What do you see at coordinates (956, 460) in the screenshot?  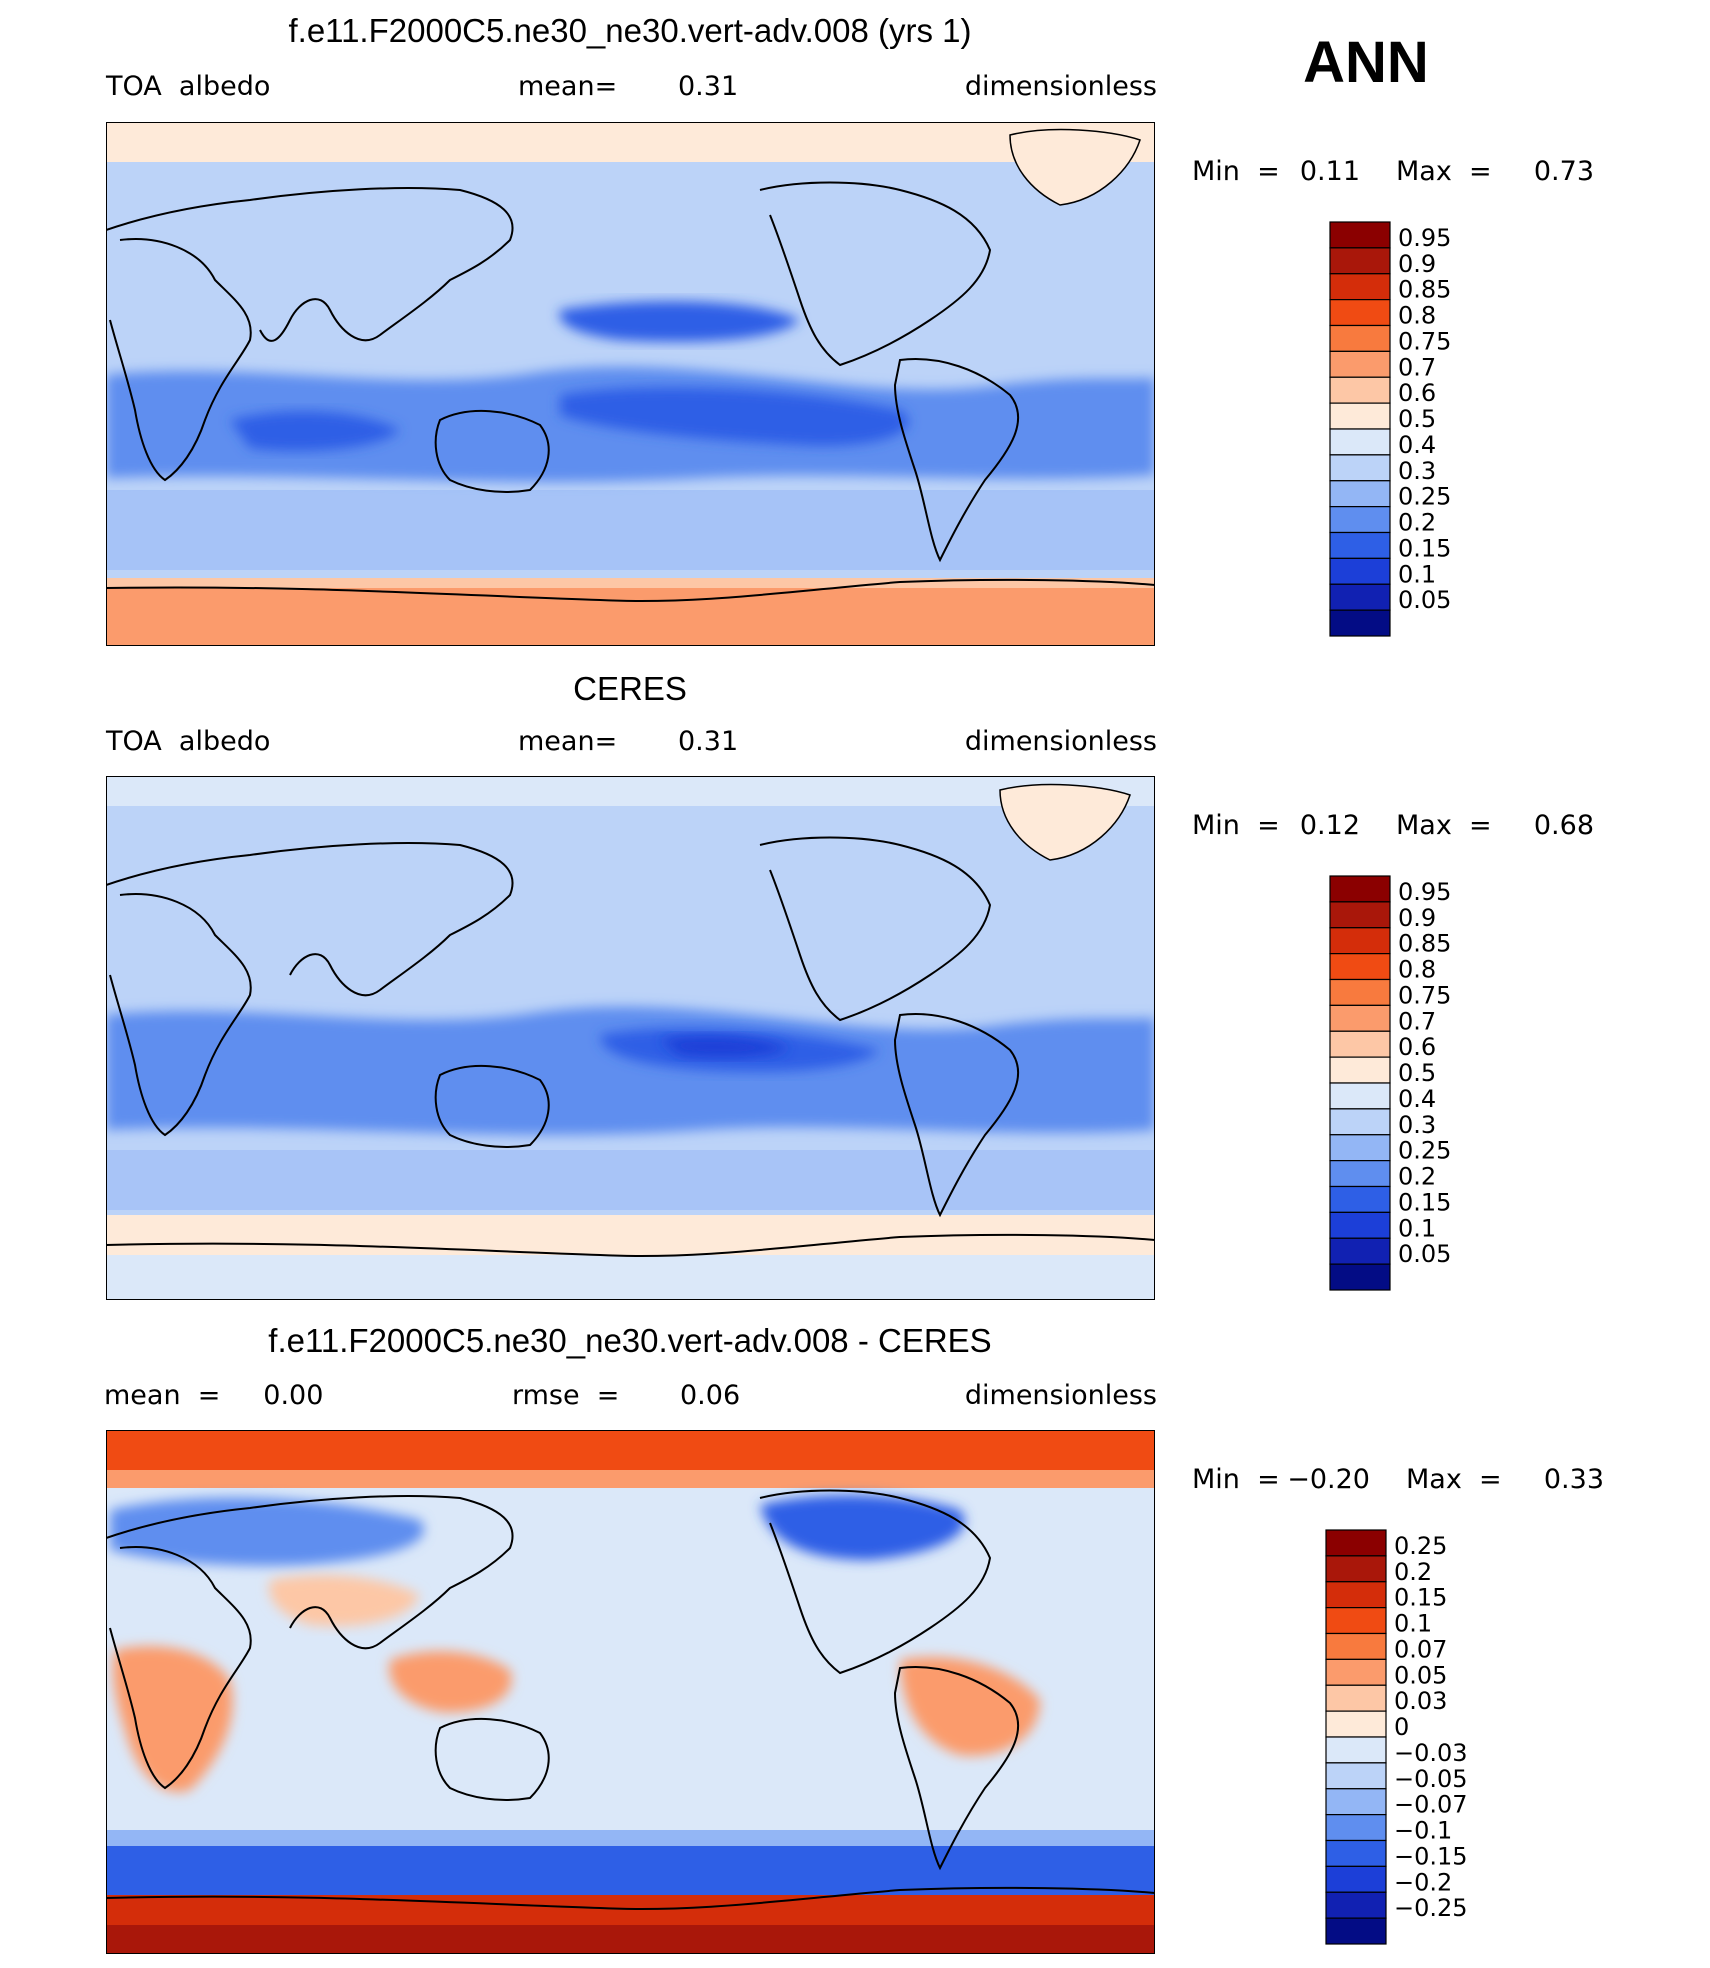 I see `south-america-coast` at bounding box center [956, 460].